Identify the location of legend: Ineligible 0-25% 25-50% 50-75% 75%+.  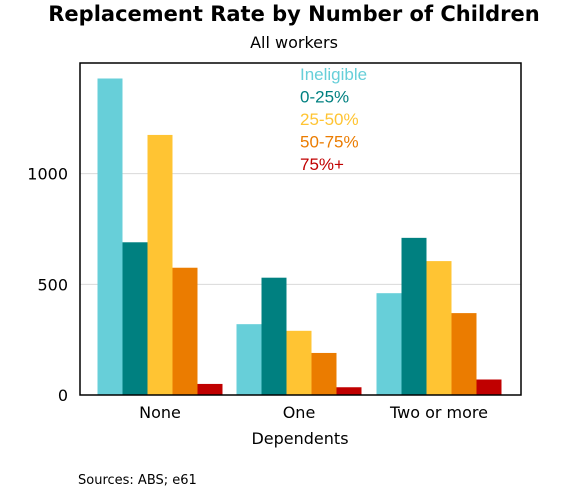
(333, 119).